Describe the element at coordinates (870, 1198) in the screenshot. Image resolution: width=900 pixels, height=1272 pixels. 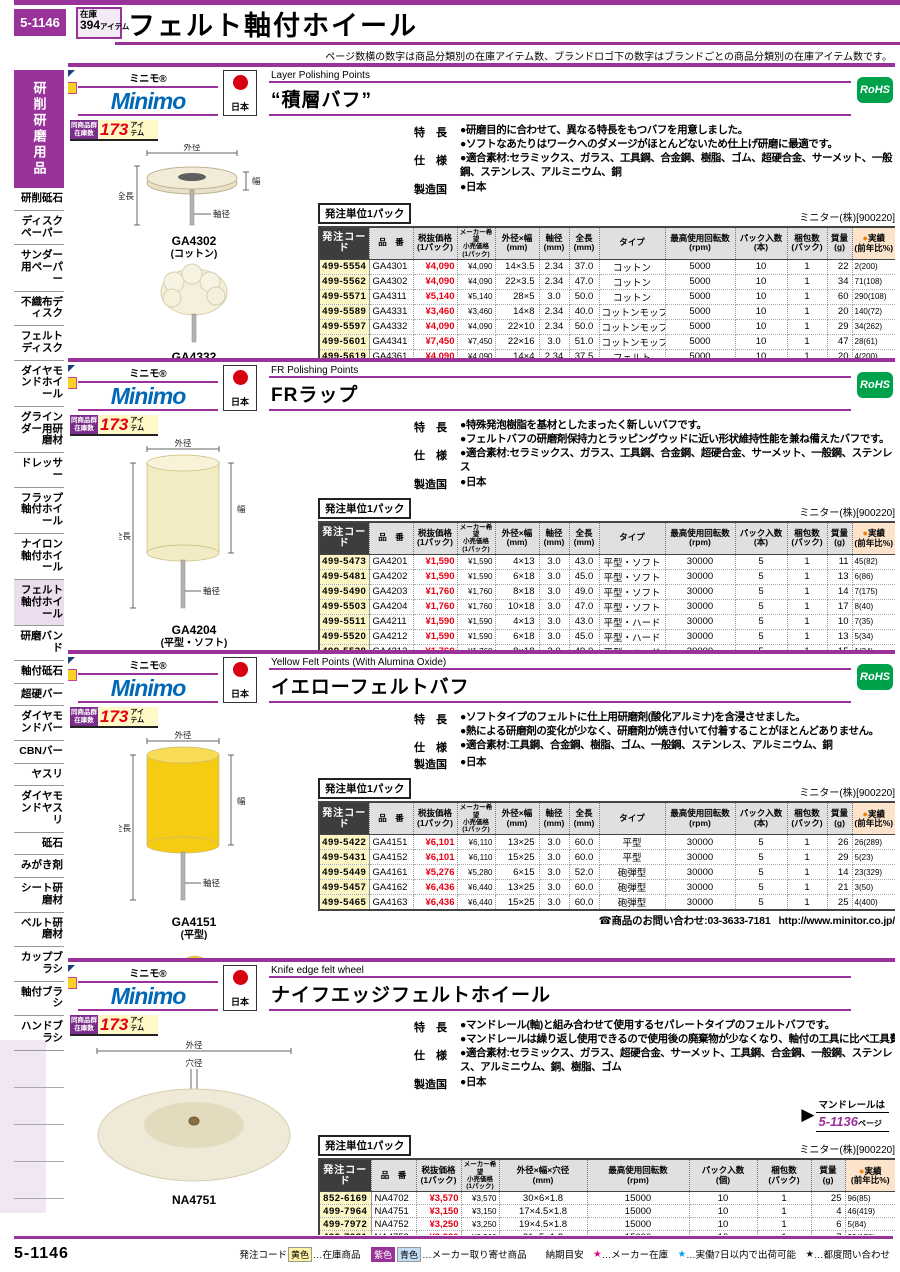
I see `table-cell: 96(85)` at that location.